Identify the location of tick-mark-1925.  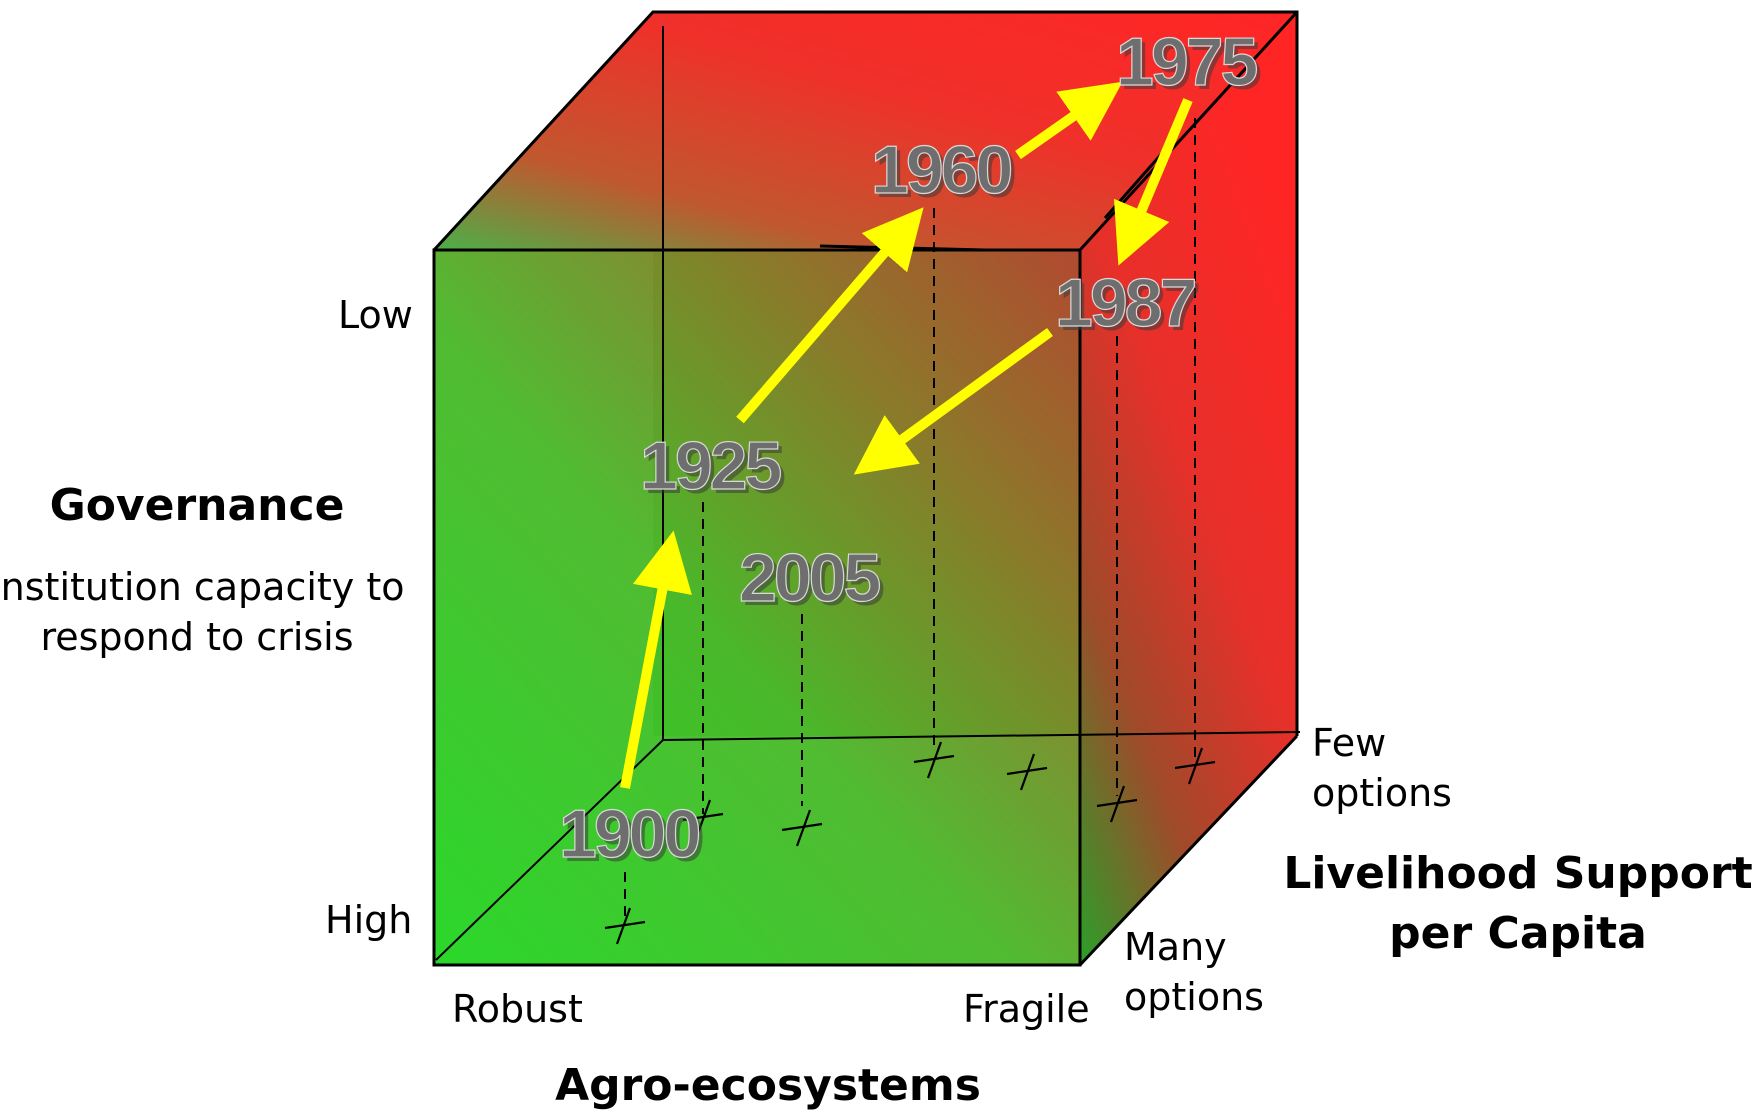
(703, 818).